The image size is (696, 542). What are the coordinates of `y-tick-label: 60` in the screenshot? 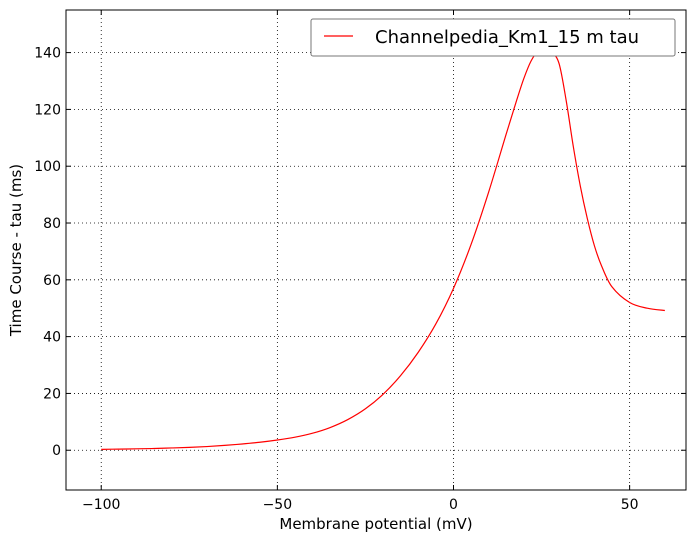 It's located at (52, 281).